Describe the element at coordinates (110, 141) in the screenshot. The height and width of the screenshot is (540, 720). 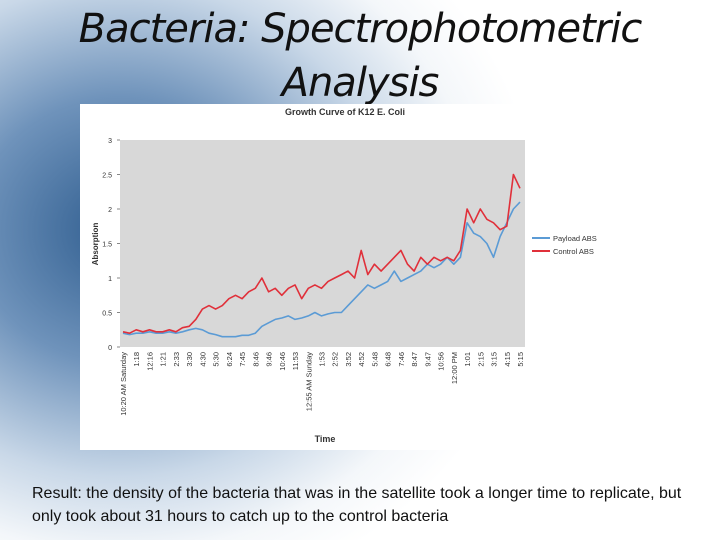
I see `y-tick-label: 3` at that location.